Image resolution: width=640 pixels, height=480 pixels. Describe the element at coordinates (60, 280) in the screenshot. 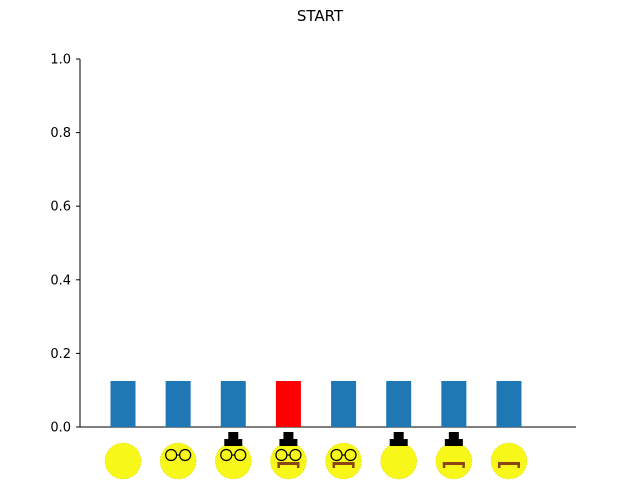

I see `y-tick-label: 0.4` at that location.